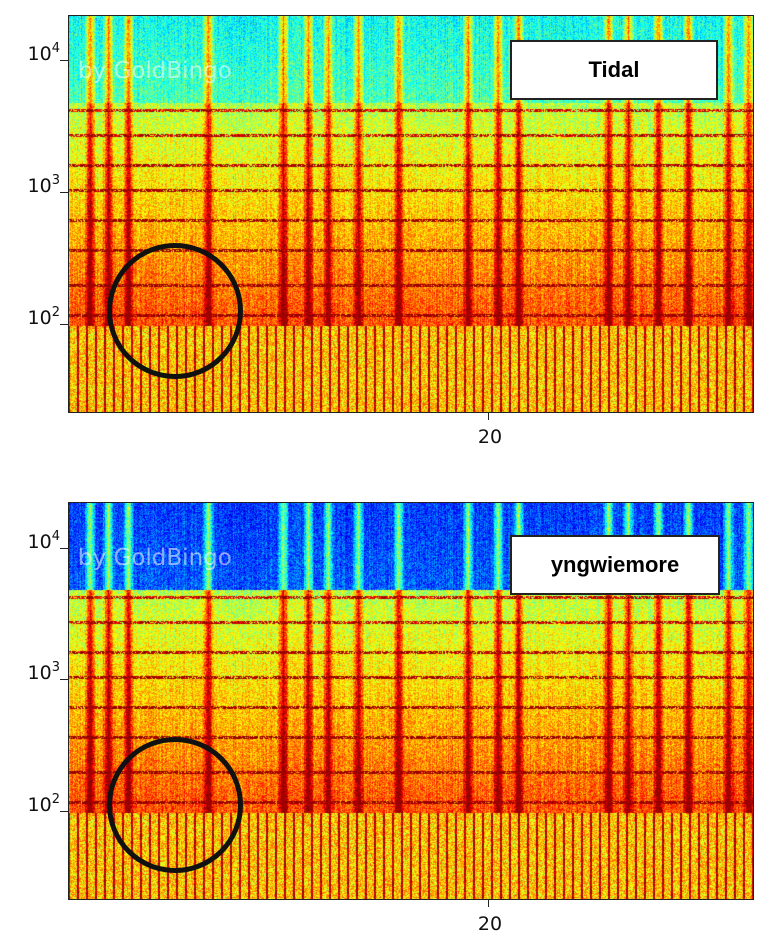  What do you see at coordinates (615, 565) in the screenshot?
I see `legend-label: yngwiemore` at bounding box center [615, 565].